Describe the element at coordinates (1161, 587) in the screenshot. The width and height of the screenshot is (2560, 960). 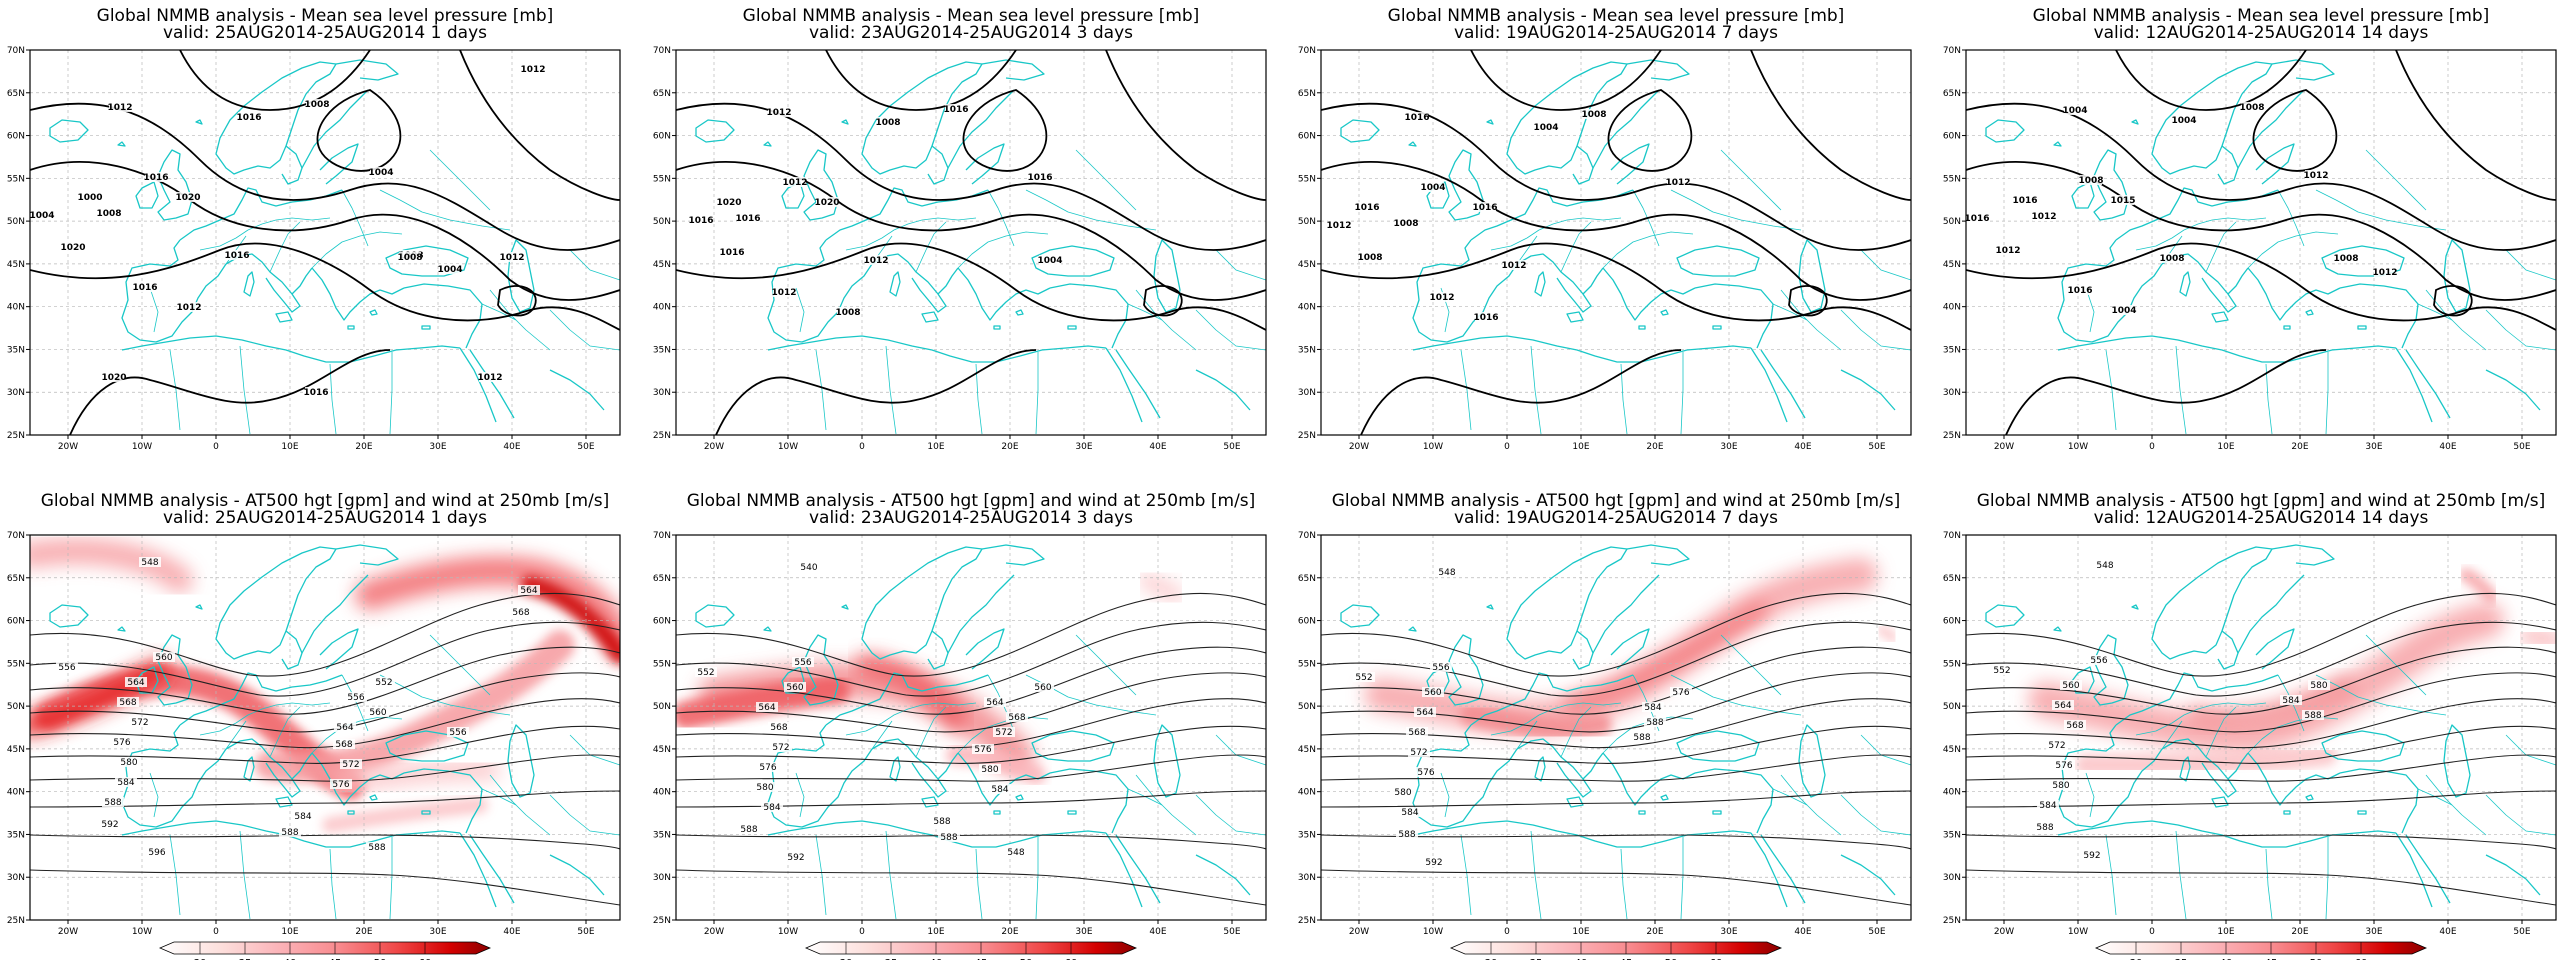
I see `jet-stream-band` at that location.